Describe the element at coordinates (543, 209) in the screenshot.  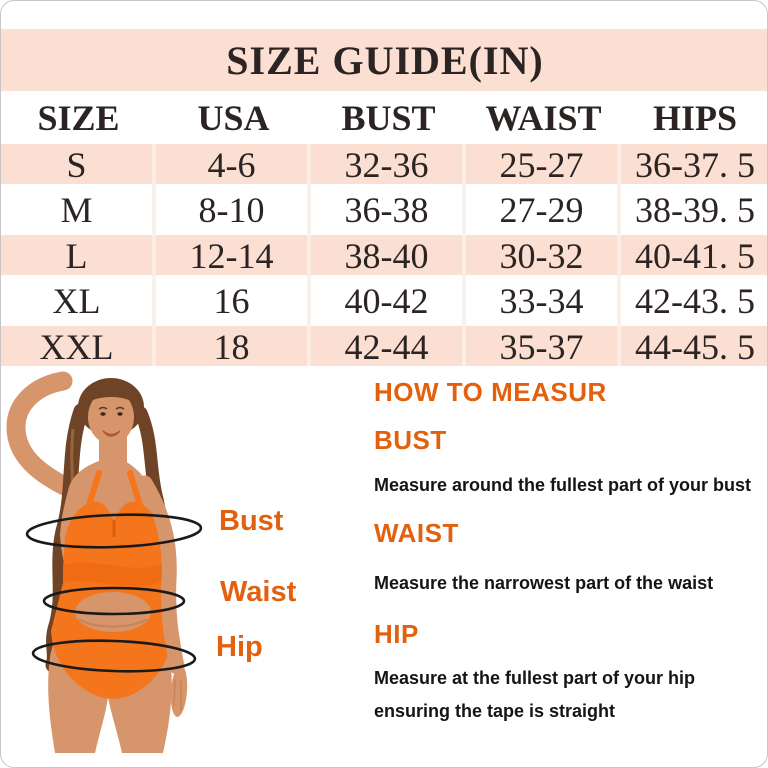
I see `cell-waist: 27-29` at that location.